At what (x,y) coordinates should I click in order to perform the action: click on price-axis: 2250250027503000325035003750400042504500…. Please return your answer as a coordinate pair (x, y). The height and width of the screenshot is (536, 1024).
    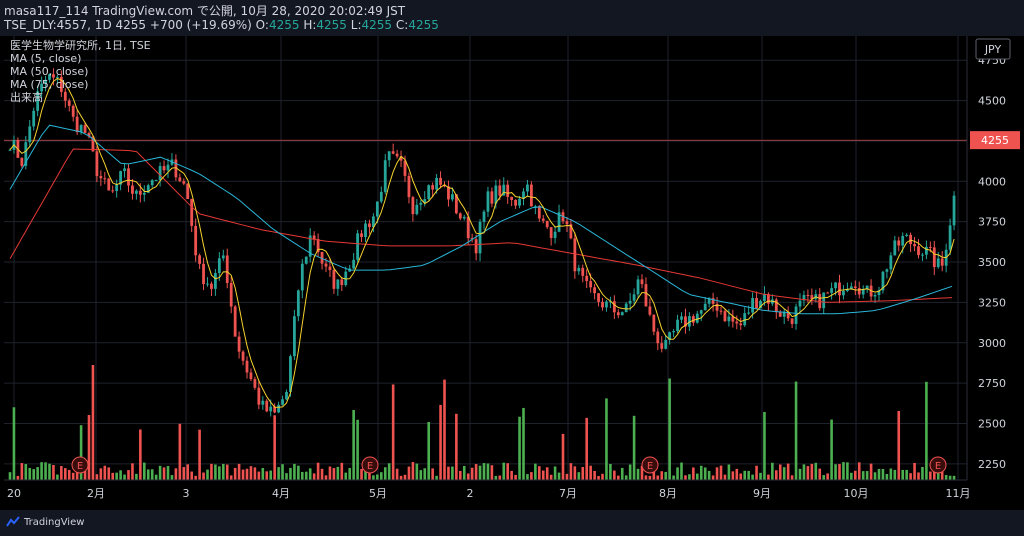
    Looking at the image, I should click on (986, 258).